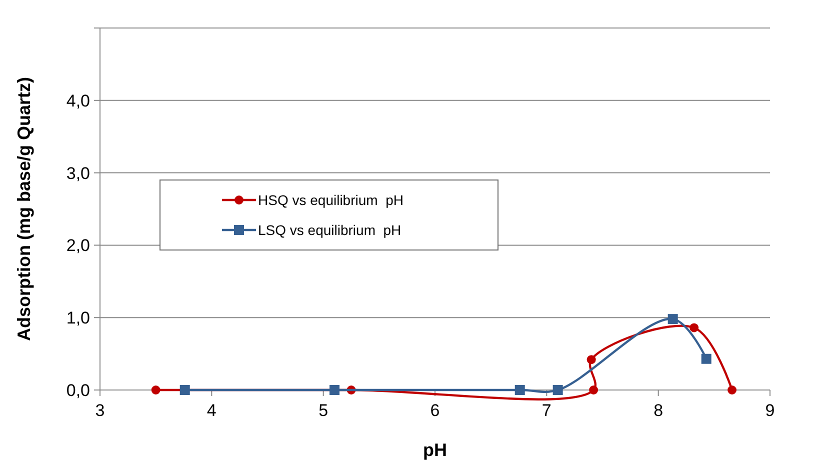  Describe the element at coordinates (770, 410) in the screenshot. I see `x-tick-label: 9` at that location.